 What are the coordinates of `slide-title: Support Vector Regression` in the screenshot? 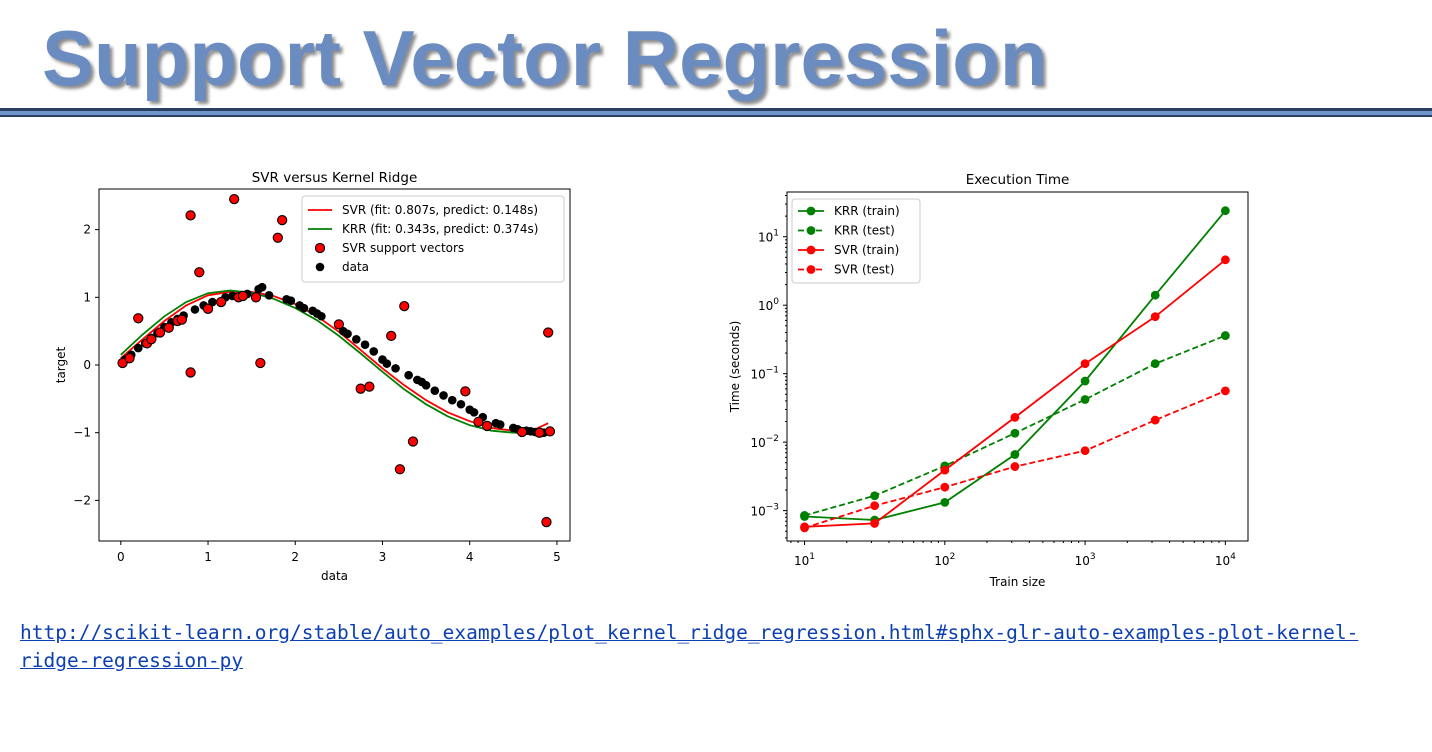 It's located at (545, 58).